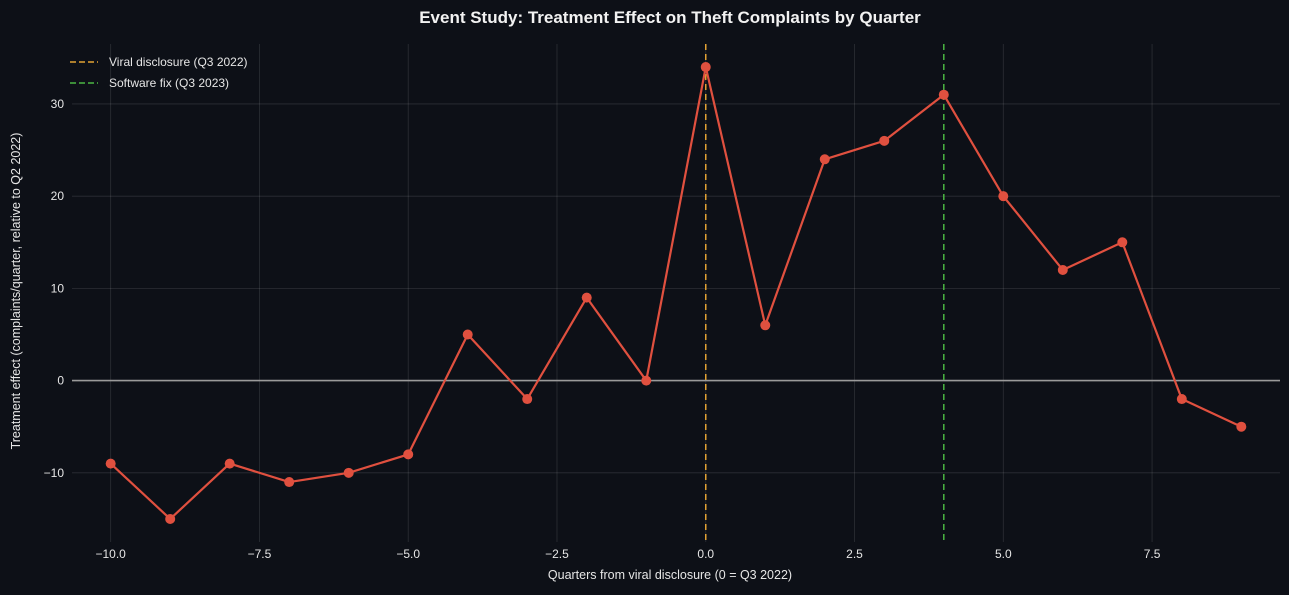  What do you see at coordinates (178, 62) in the screenshot?
I see `legend-label: Viral disclosure (Q3 2022)` at bounding box center [178, 62].